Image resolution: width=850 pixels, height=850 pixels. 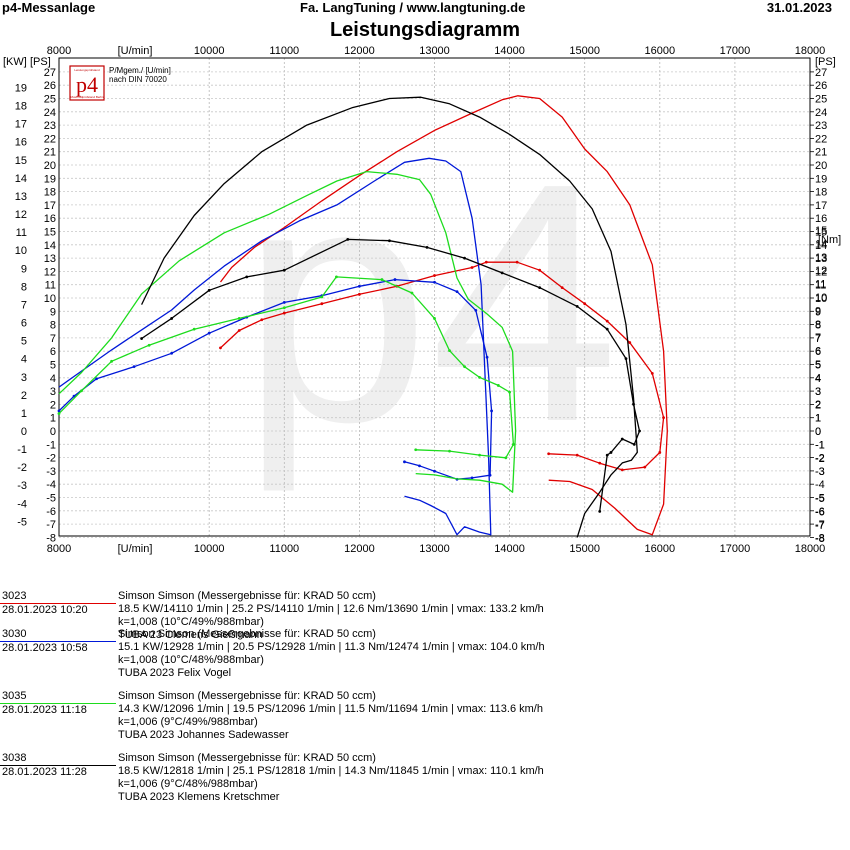 What do you see at coordinates (15, 62) in the screenshot?
I see `kw-axis-label: [KW]` at bounding box center [15, 62].